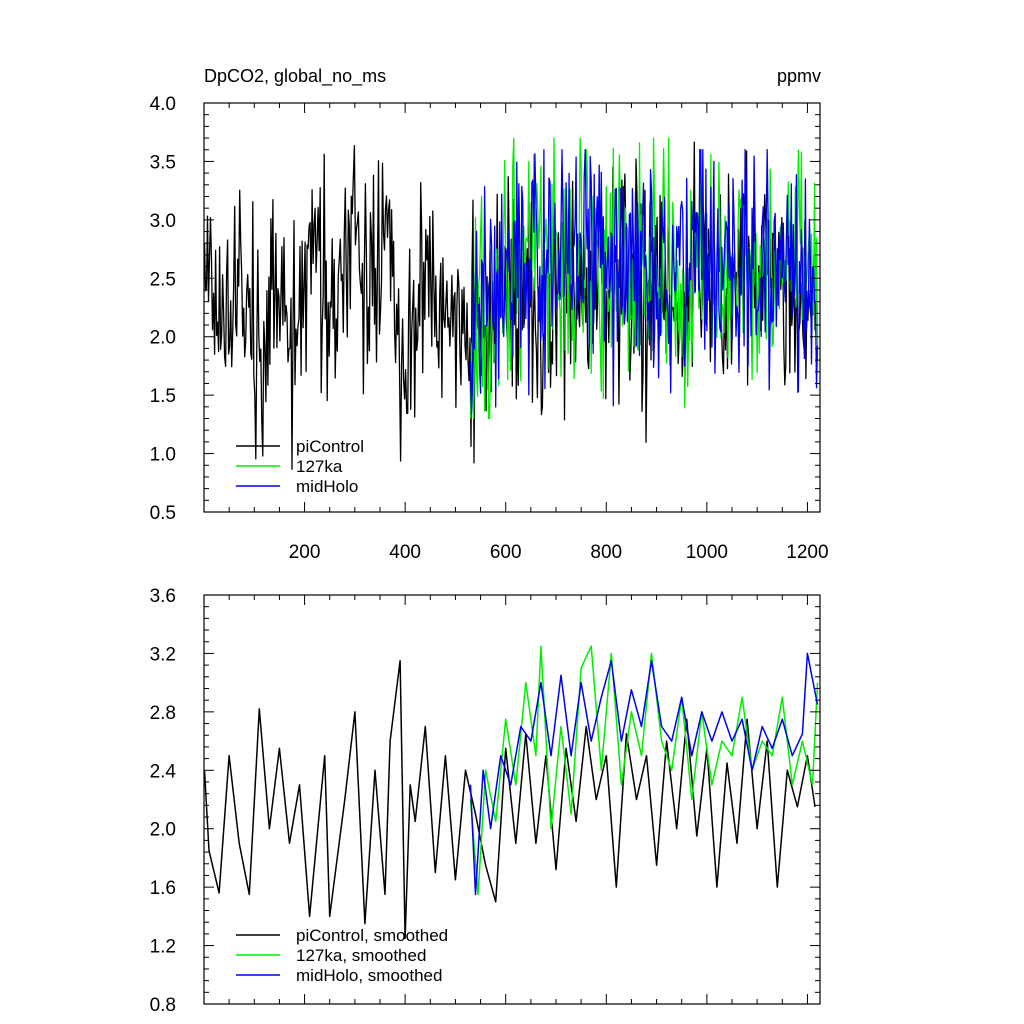  What do you see at coordinates (163, 396) in the screenshot?
I see `y-tick-label: 1.5` at bounding box center [163, 396].